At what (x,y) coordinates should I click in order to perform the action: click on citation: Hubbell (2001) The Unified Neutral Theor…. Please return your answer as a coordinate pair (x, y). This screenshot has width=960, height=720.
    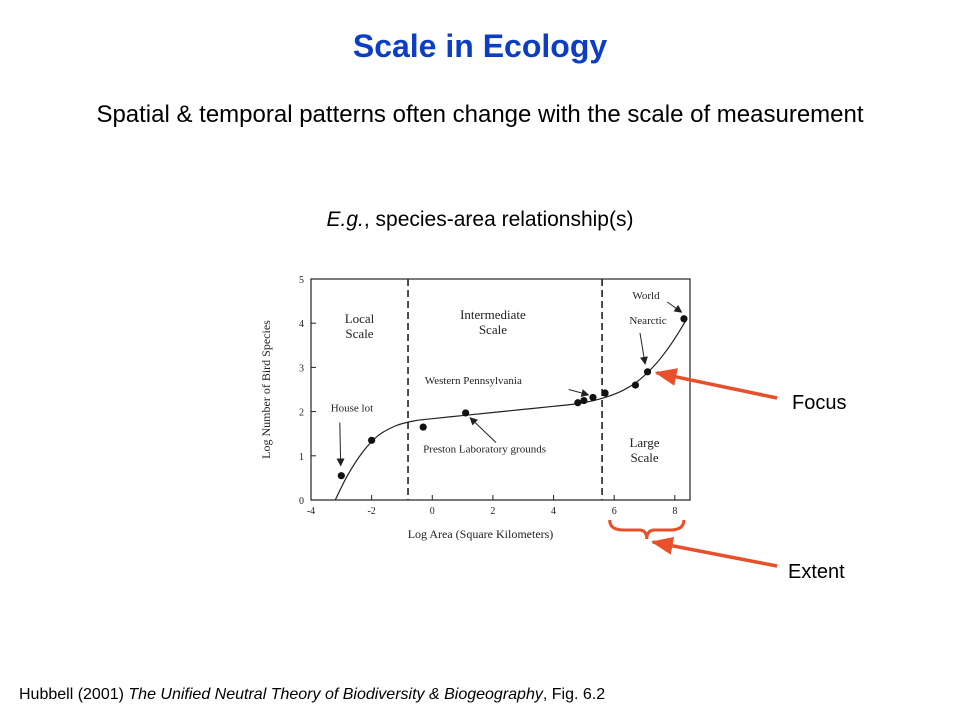
    Looking at the image, I should click on (312, 695).